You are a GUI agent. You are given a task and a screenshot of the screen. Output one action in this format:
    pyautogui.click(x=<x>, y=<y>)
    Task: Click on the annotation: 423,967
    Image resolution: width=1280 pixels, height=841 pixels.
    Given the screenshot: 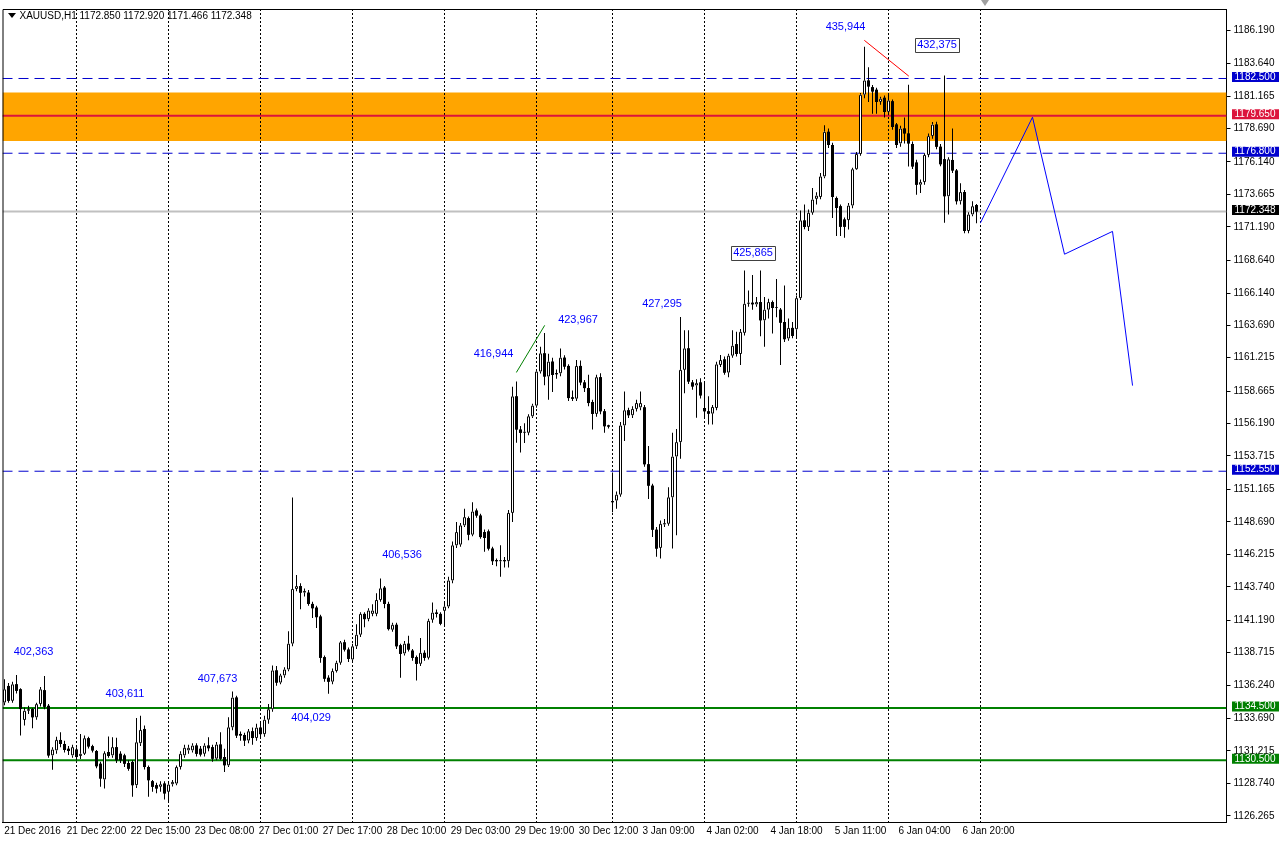 What is the action you would take?
    pyautogui.click(x=578, y=319)
    